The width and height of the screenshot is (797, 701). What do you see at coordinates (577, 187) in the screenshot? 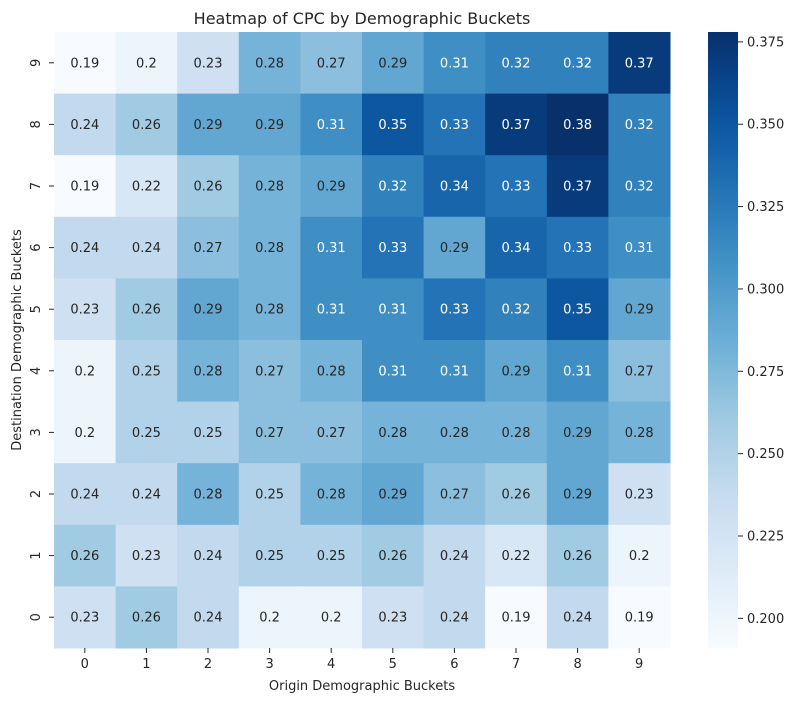
I see `cell-value-label: 0.37` at bounding box center [577, 187].